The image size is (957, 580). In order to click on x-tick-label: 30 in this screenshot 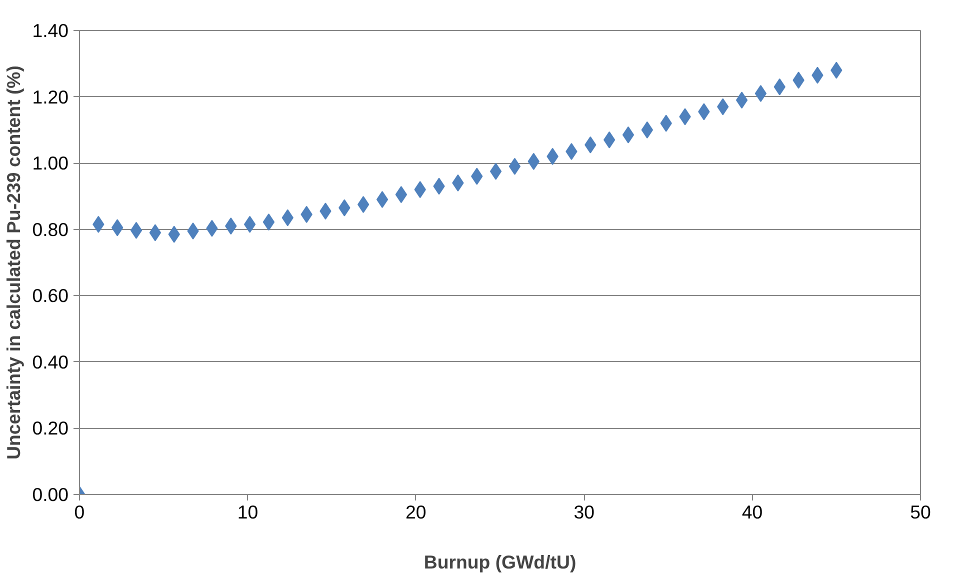, I will do `click(584, 512)`.